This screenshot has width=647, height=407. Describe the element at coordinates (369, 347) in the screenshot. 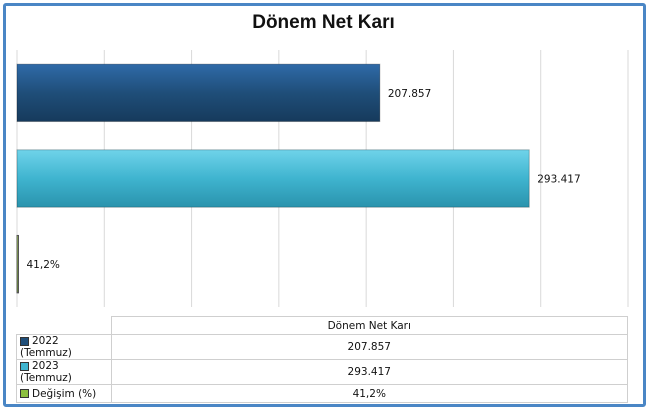

I see `table-cell: 207.857` at that location.